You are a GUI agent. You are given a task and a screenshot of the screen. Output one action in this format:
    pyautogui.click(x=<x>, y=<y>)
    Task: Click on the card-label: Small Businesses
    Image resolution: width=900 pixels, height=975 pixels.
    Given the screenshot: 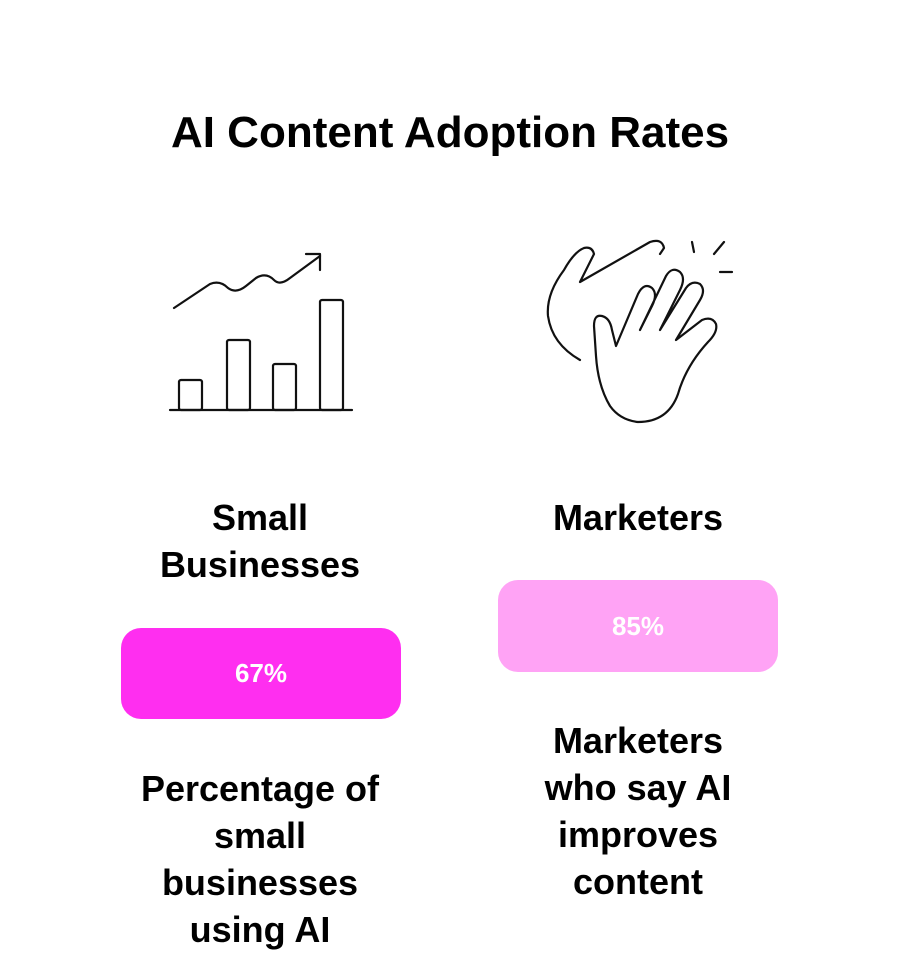 What is the action you would take?
    pyautogui.click(x=260, y=541)
    